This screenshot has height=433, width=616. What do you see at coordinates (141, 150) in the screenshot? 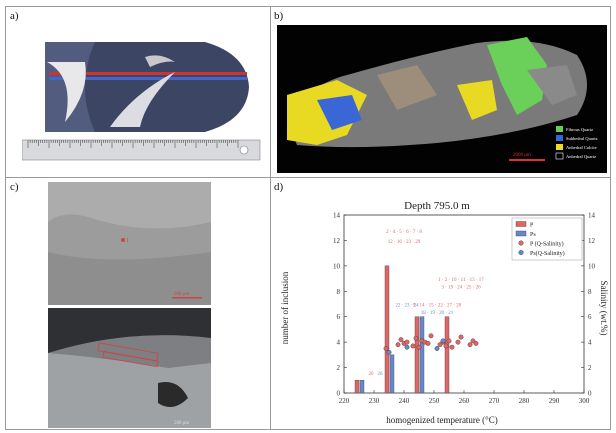
I see `ruler-icon` at bounding box center [141, 150].